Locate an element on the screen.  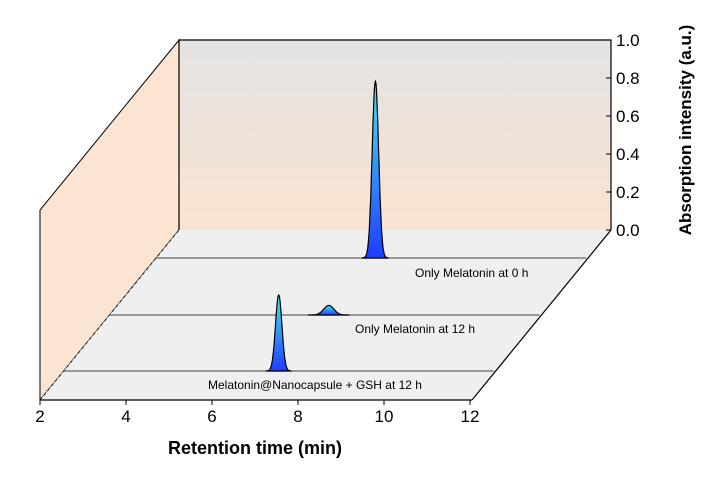
y-tick-label: 0.2 is located at coordinates (628, 192).